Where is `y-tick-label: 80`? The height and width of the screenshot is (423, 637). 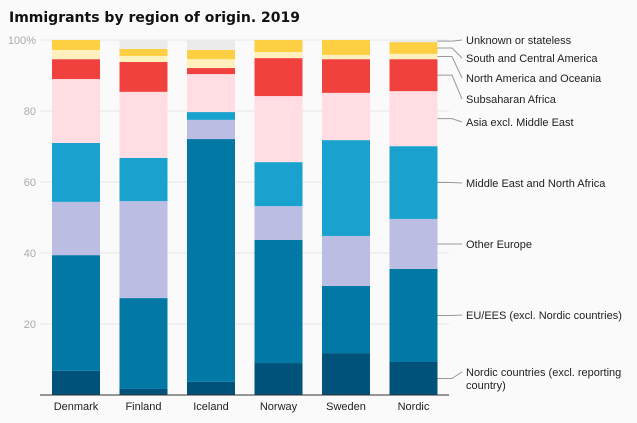 y-tick-label: 80 is located at coordinates (30, 112).